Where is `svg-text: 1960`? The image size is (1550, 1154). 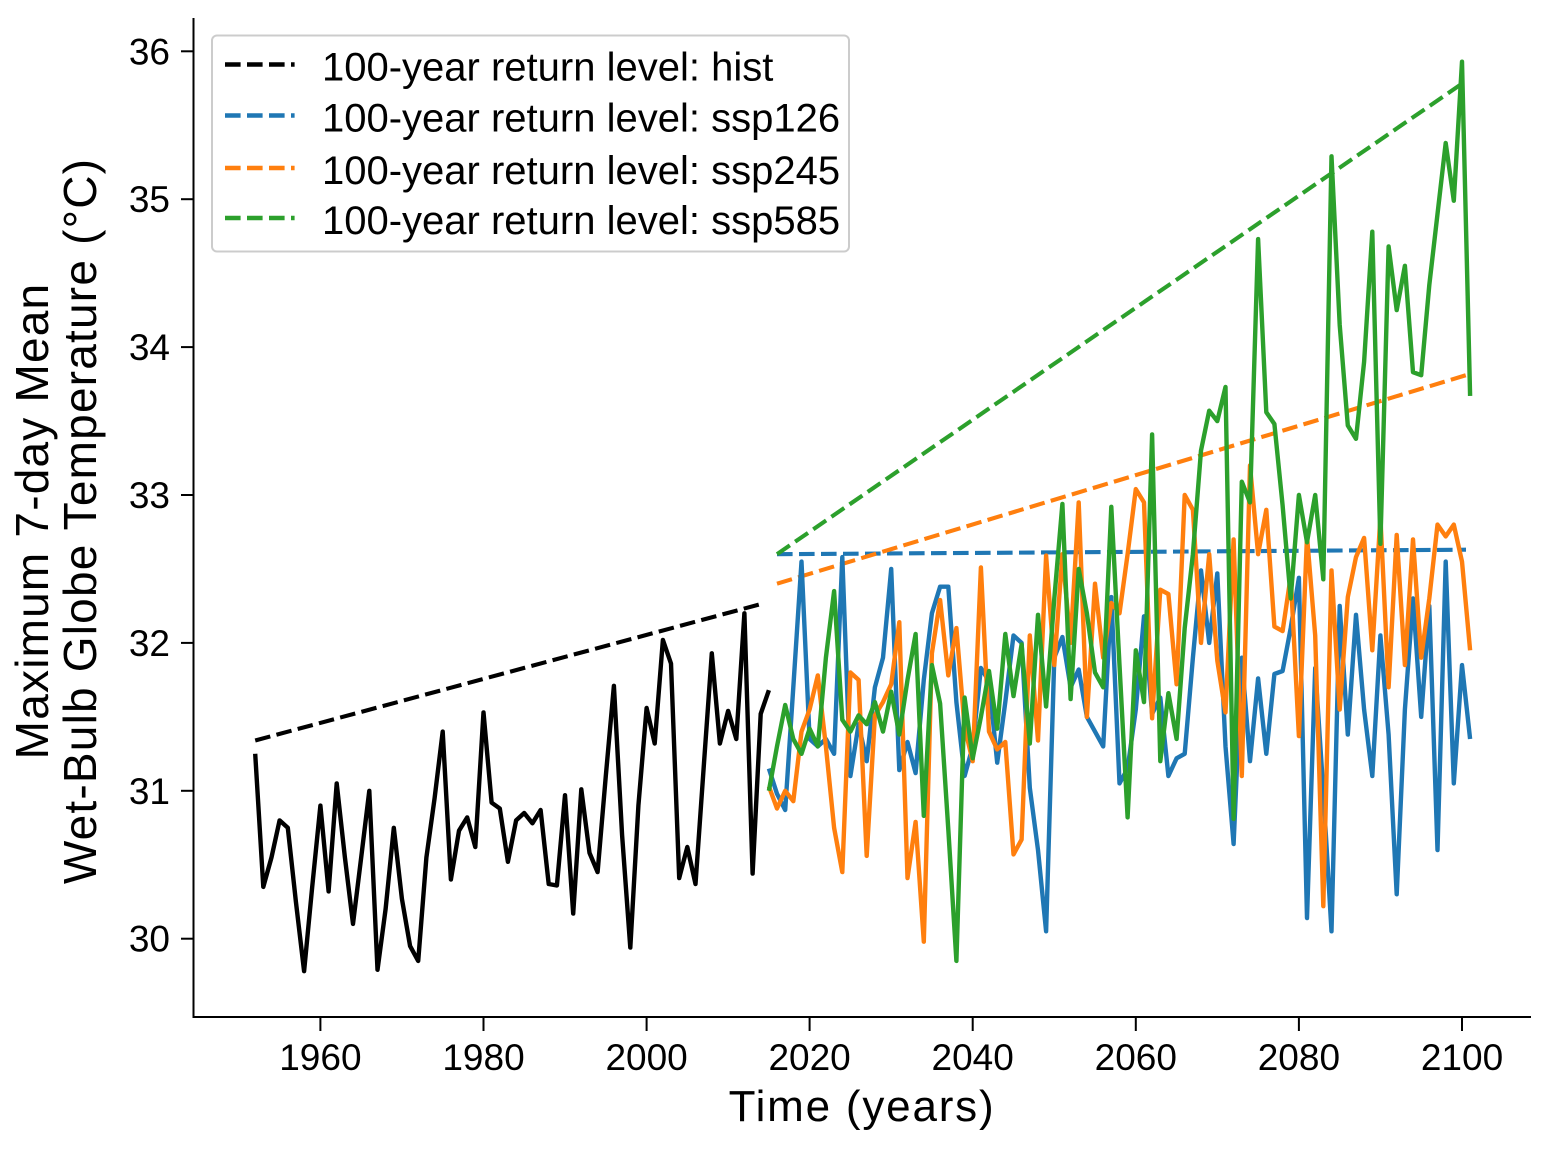
svg-text: 1960 is located at coordinates (320, 1057).